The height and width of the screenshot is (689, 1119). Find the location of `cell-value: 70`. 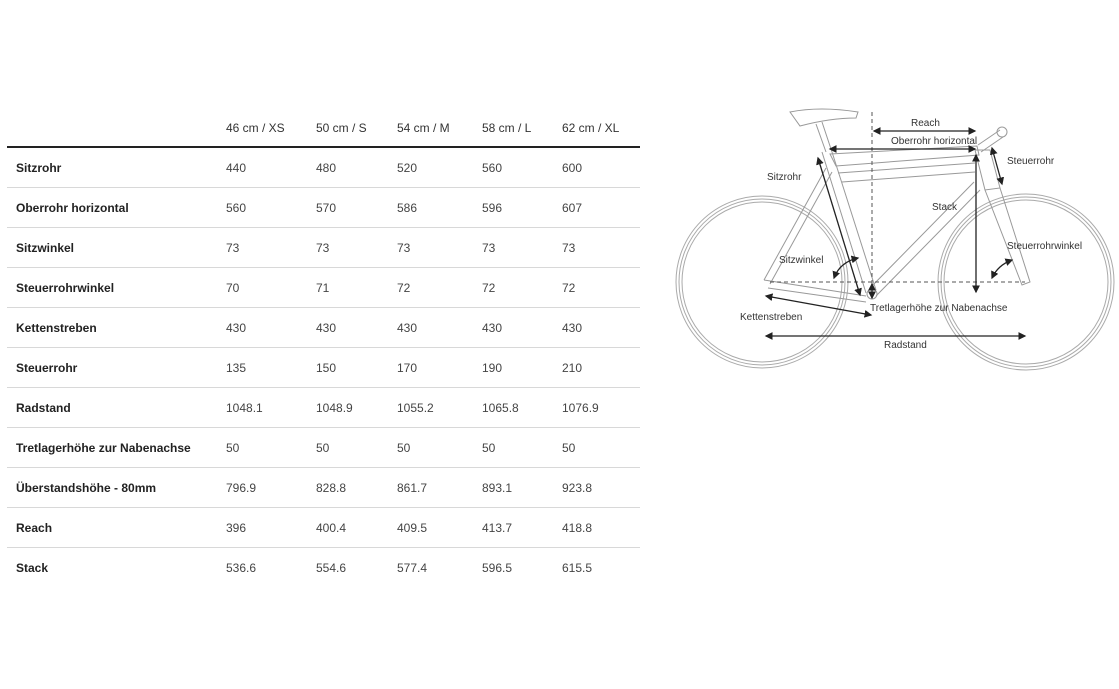

cell-value: 70 is located at coordinates (271, 287).